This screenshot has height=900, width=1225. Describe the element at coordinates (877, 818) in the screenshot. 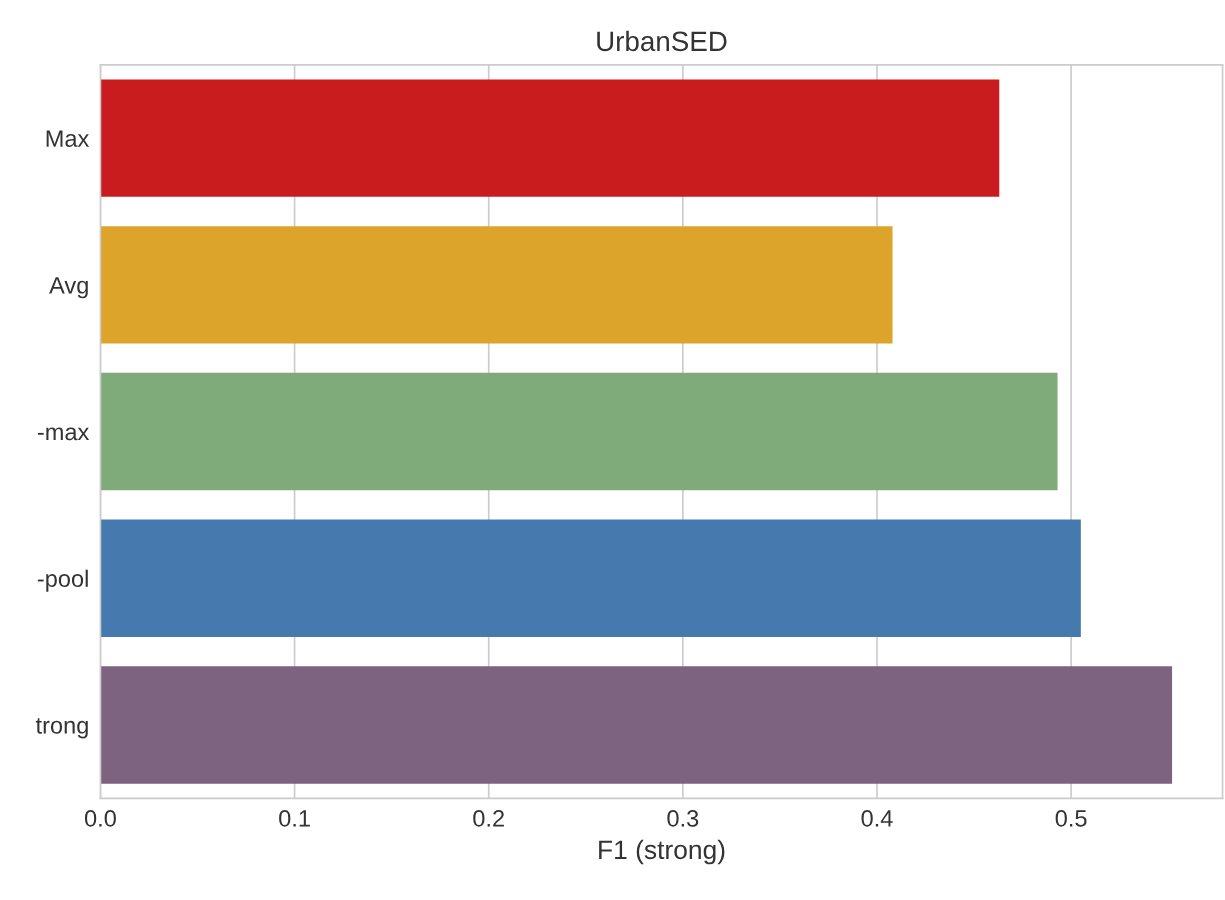

I see `x-tick-label: 0.4` at that location.